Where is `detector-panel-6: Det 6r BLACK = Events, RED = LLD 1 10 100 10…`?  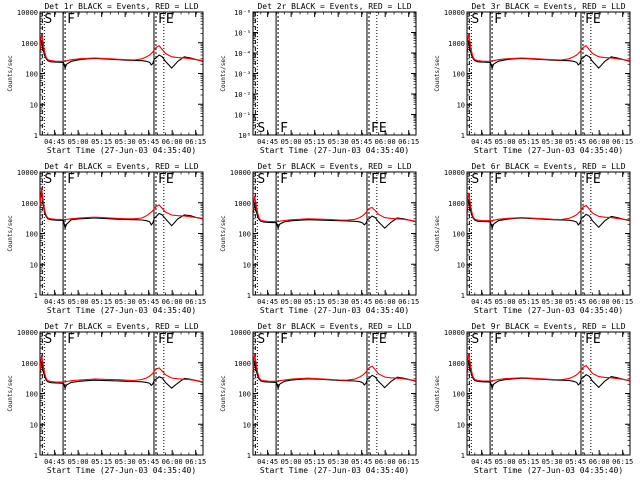
detector-panel-6: Det 6r BLACK = Events, RED = LLD 1 10 100 10… is located at coordinates (533, 238).